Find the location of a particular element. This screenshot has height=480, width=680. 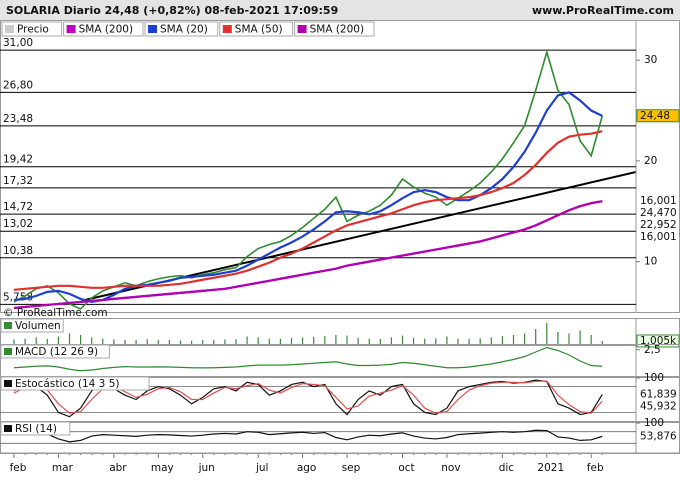

x-tick-label: dic is located at coordinates (507, 468).